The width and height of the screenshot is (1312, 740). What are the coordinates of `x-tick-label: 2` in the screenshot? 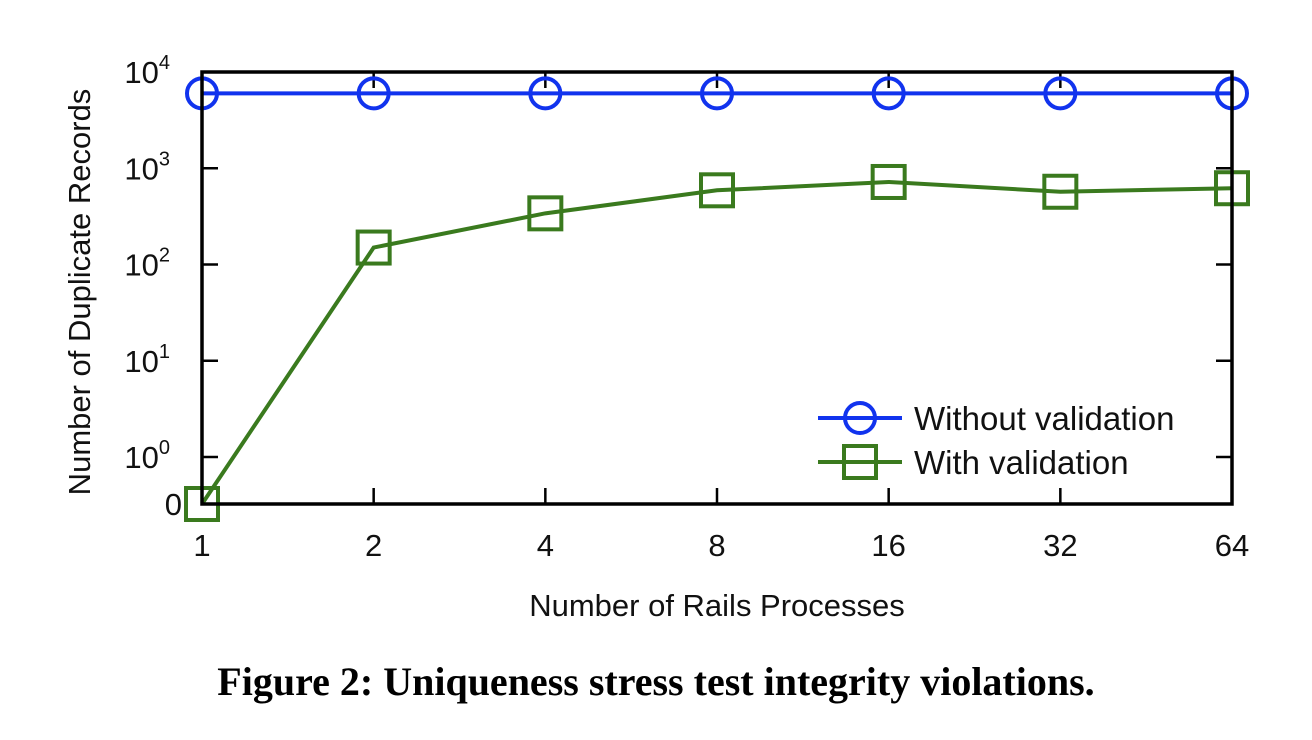 It's located at (373, 545).